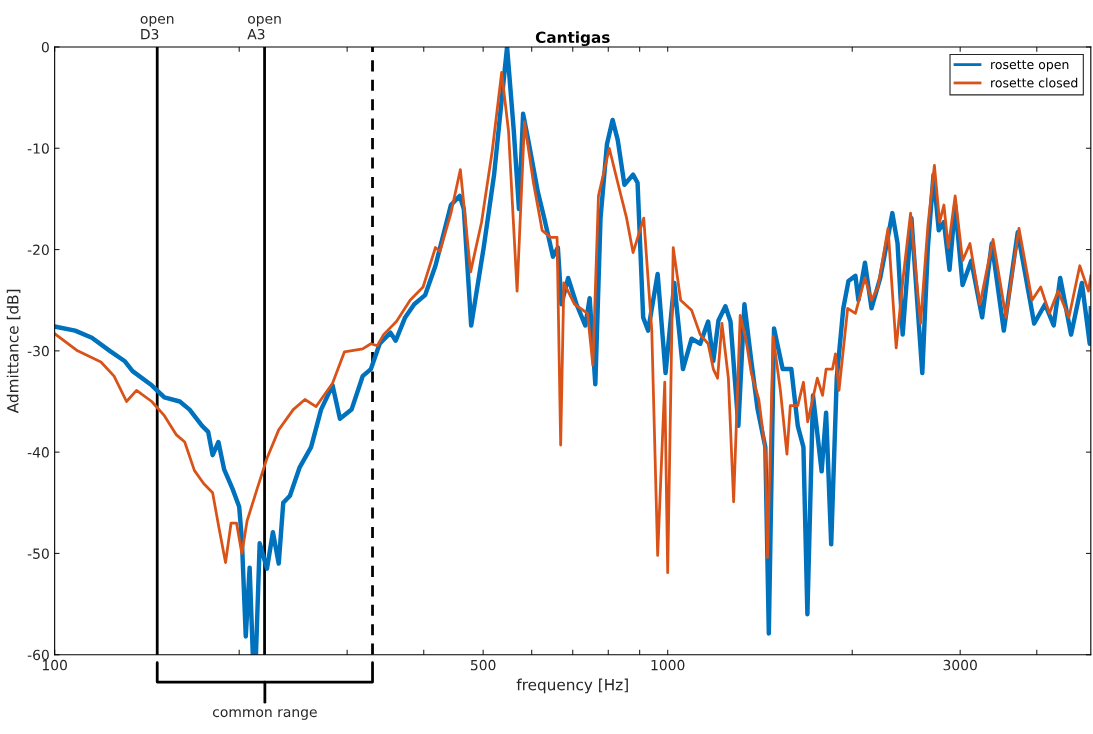 This screenshot has width=1093, height=734. What do you see at coordinates (264, 714) in the screenshot?
I see `text: common range` at bounding box center [264, 714].